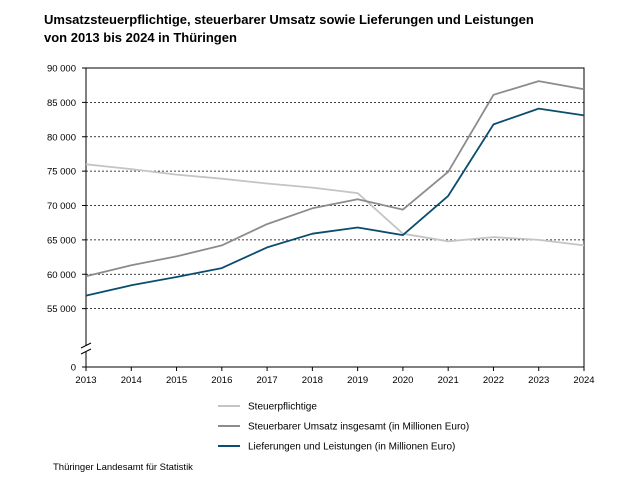 This screenshot has height=490, width=638. Describe the element at coordinates (402, 380) in the screenshot. I see `x-tick-label: 2020` at that location.